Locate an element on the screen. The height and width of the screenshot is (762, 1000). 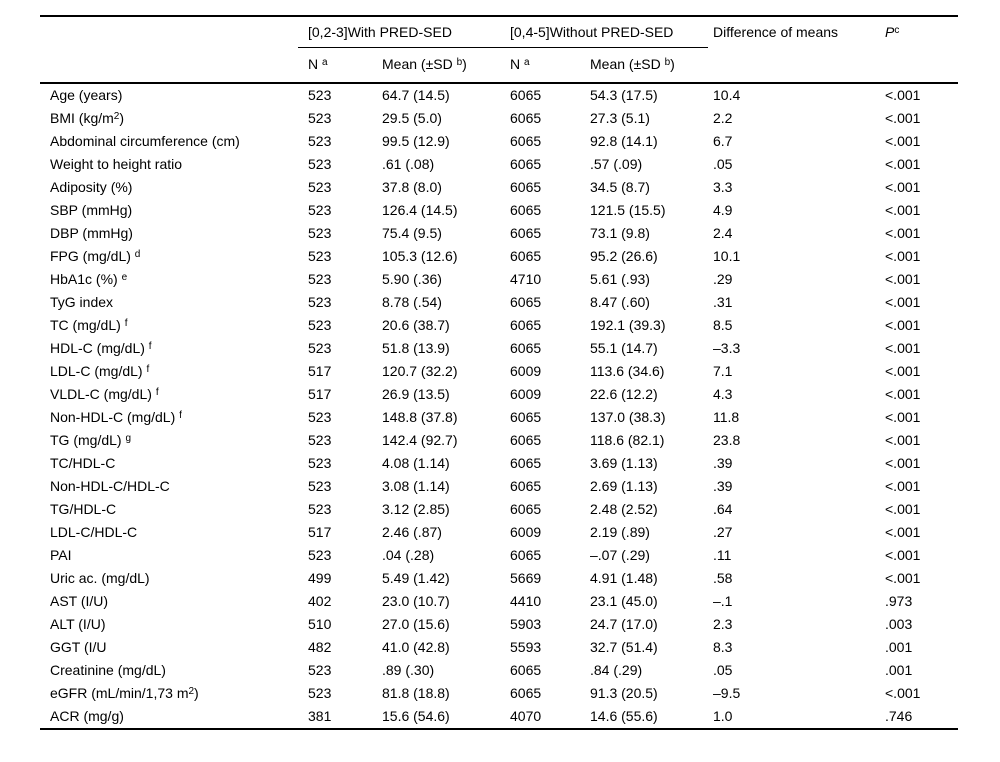
label-footnote-marker: g is located at coordinates (128, 438).